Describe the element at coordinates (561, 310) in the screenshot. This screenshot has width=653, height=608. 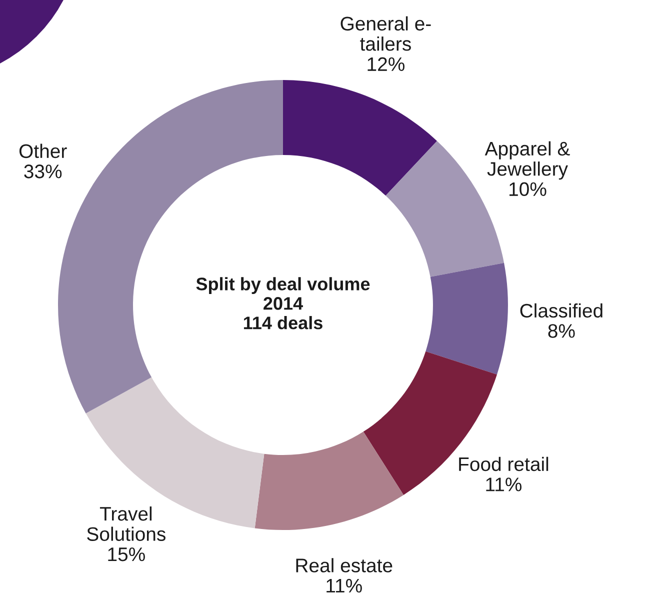
I see `slice-label: Classified` at that location.